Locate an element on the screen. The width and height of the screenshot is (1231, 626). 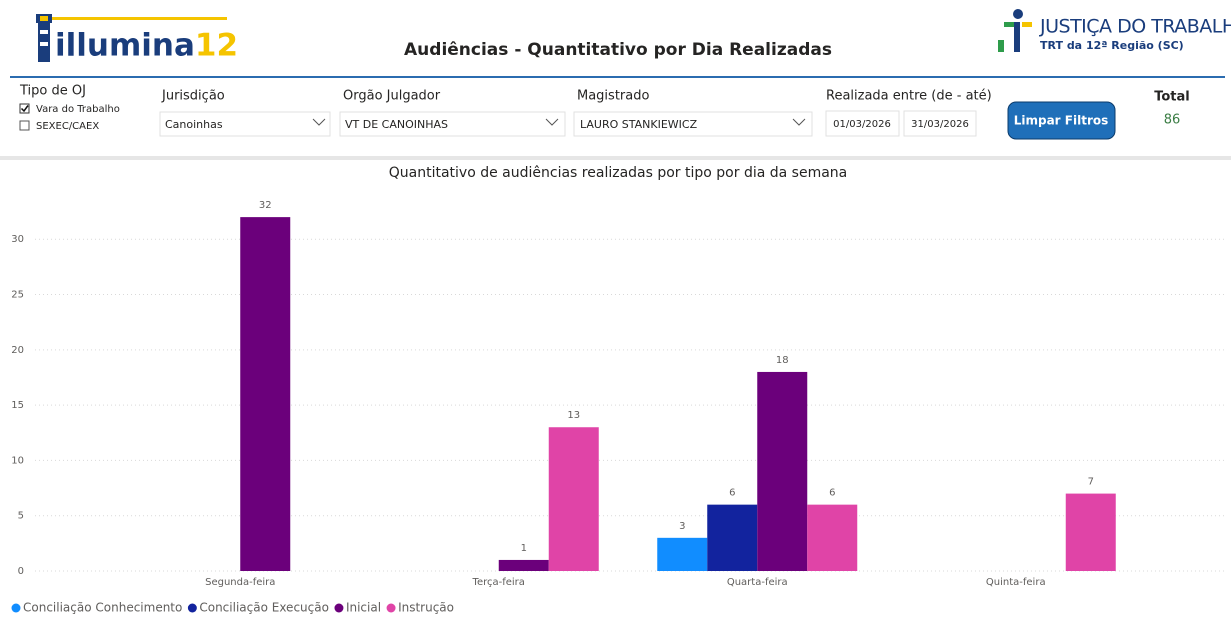
filter-label: Magistrado is located at coordinates (613, 96).